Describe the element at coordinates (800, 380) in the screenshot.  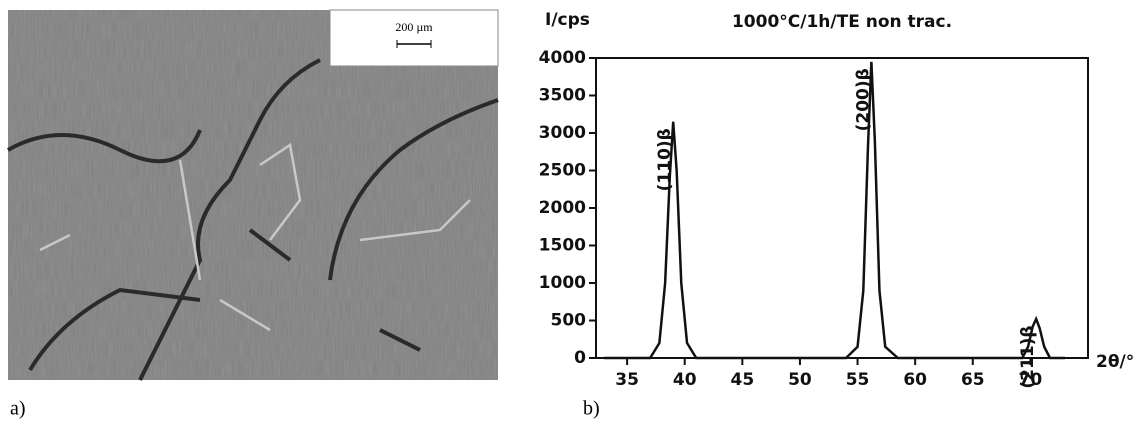
I see `x-tick-label: 50` at that location.